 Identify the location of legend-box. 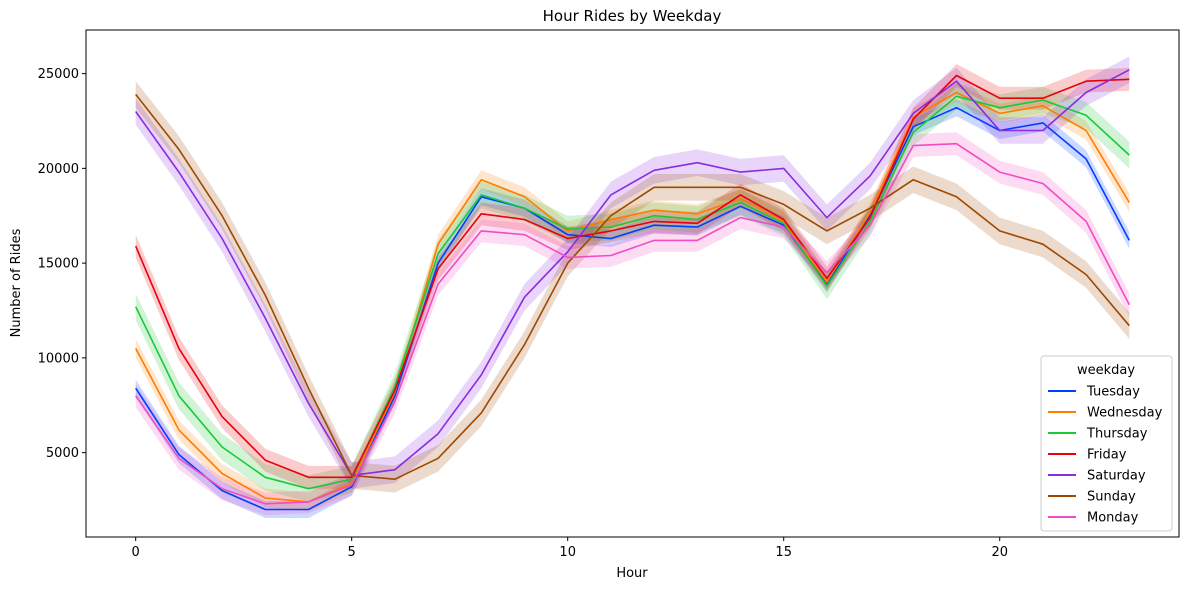
(1106, 443).